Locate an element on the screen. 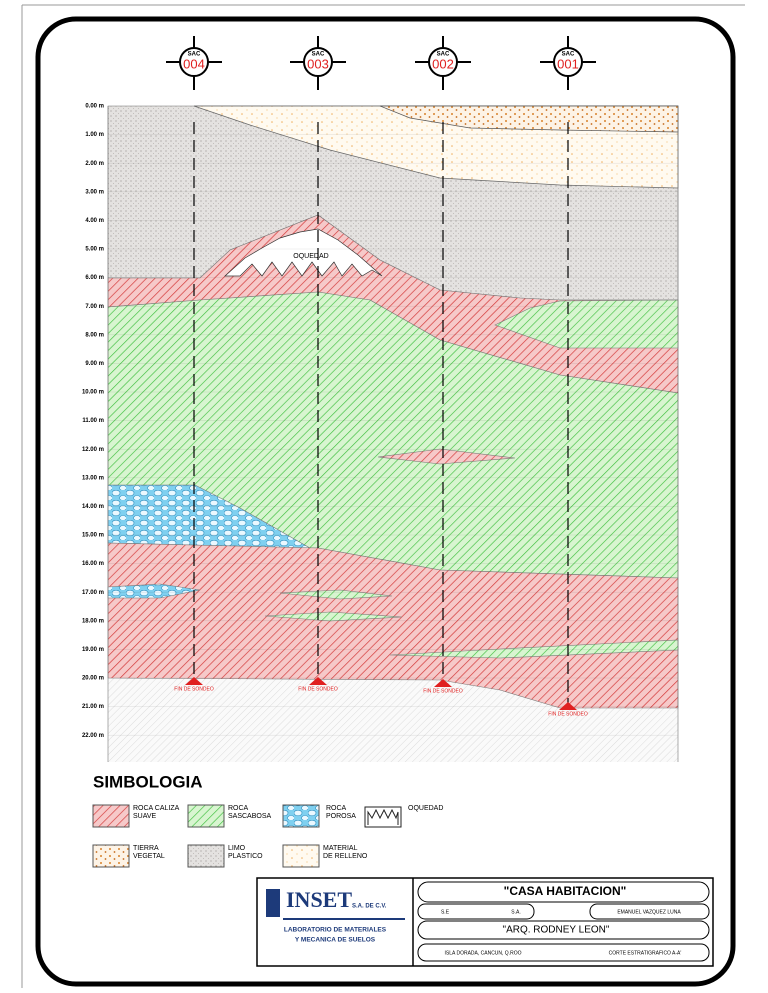  units: S.A. is located at coordinates (515, 912).